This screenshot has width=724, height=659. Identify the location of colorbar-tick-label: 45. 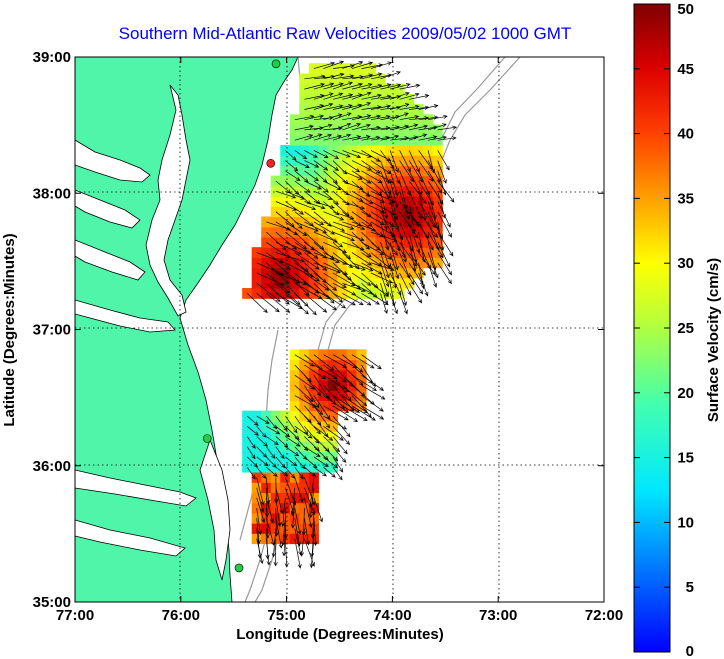
(685, 69).